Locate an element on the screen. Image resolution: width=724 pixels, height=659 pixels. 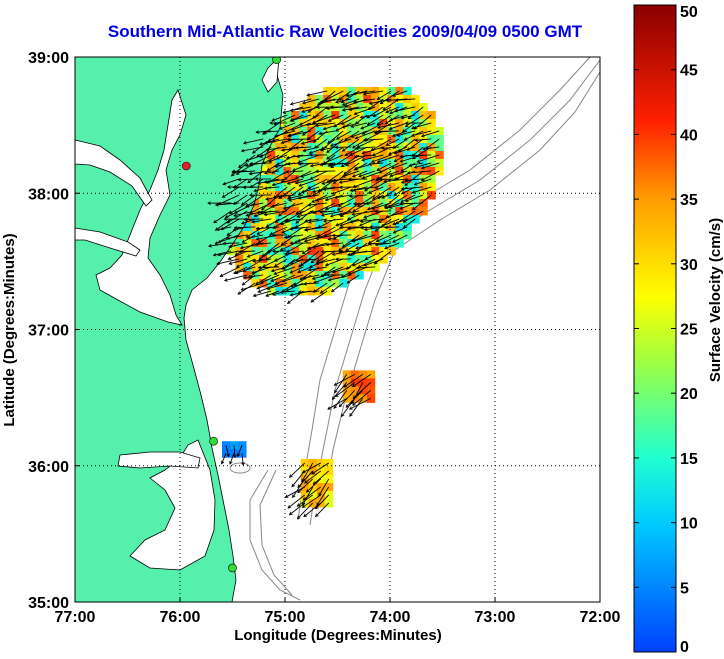
colorbar-tick-label: 10 is located at coordinates (689, 524).